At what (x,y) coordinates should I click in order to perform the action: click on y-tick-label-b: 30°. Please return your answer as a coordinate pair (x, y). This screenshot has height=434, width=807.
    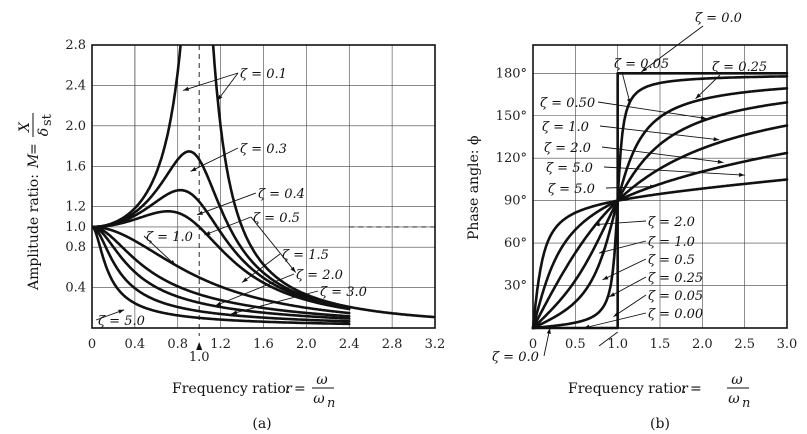
    Looking at the image, I should click on (515, 286).